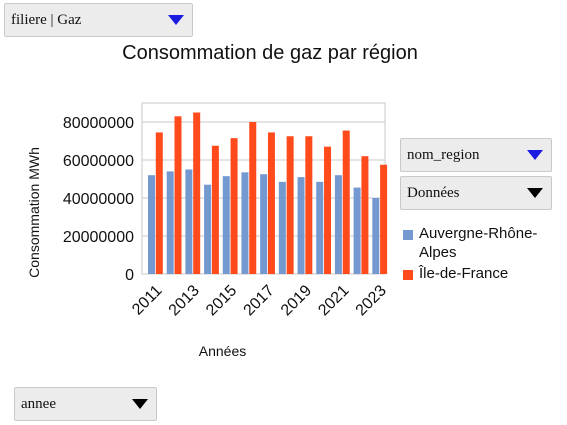 The width and height of the screenshot is (567, 425). Describe the element at coordinates (129, 275) in the screenshot. I see `y-tick-label: 0` at that location.